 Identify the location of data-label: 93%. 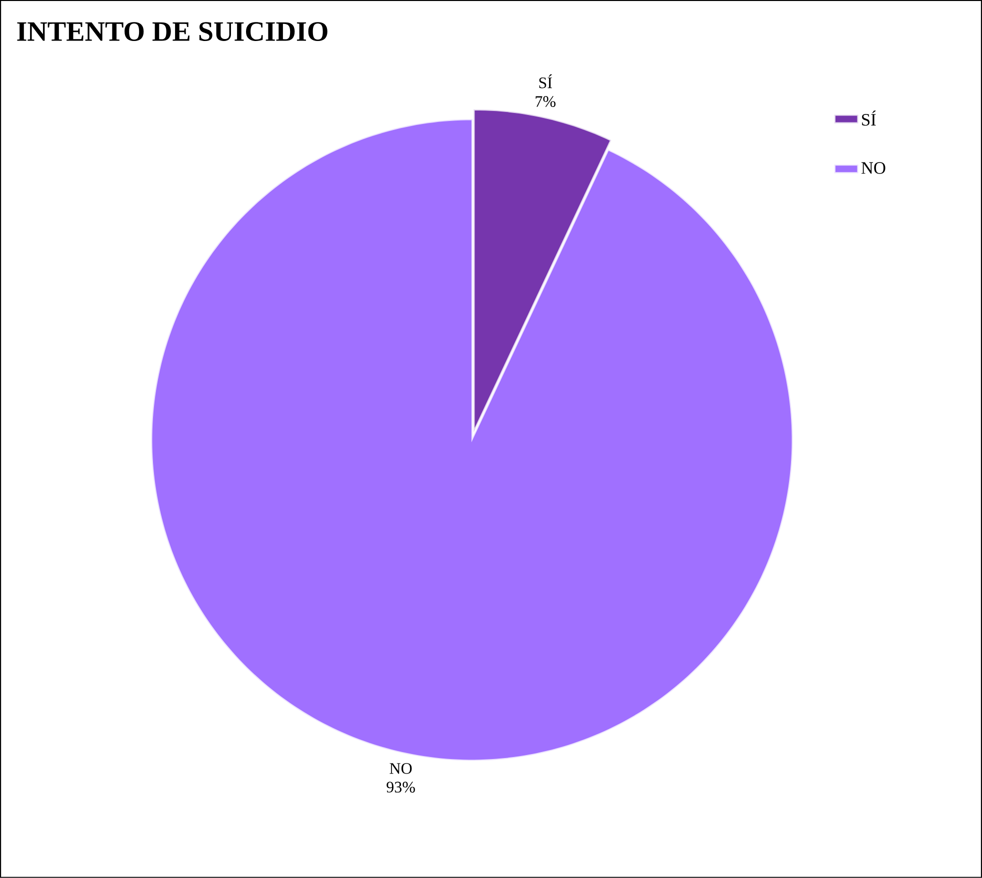
(400, 787).